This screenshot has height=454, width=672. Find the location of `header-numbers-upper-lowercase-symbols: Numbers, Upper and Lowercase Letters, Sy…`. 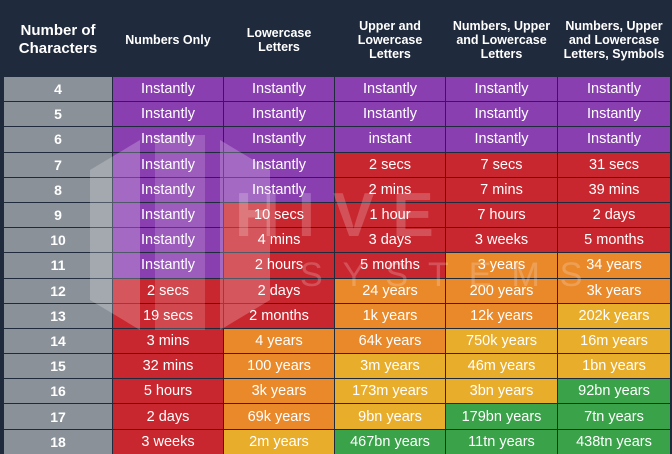

header-numbers-upper-lowercase-symbols: Numbers, Upper and Lowercase Letters, Sy… is located at coordinates (614, 40).